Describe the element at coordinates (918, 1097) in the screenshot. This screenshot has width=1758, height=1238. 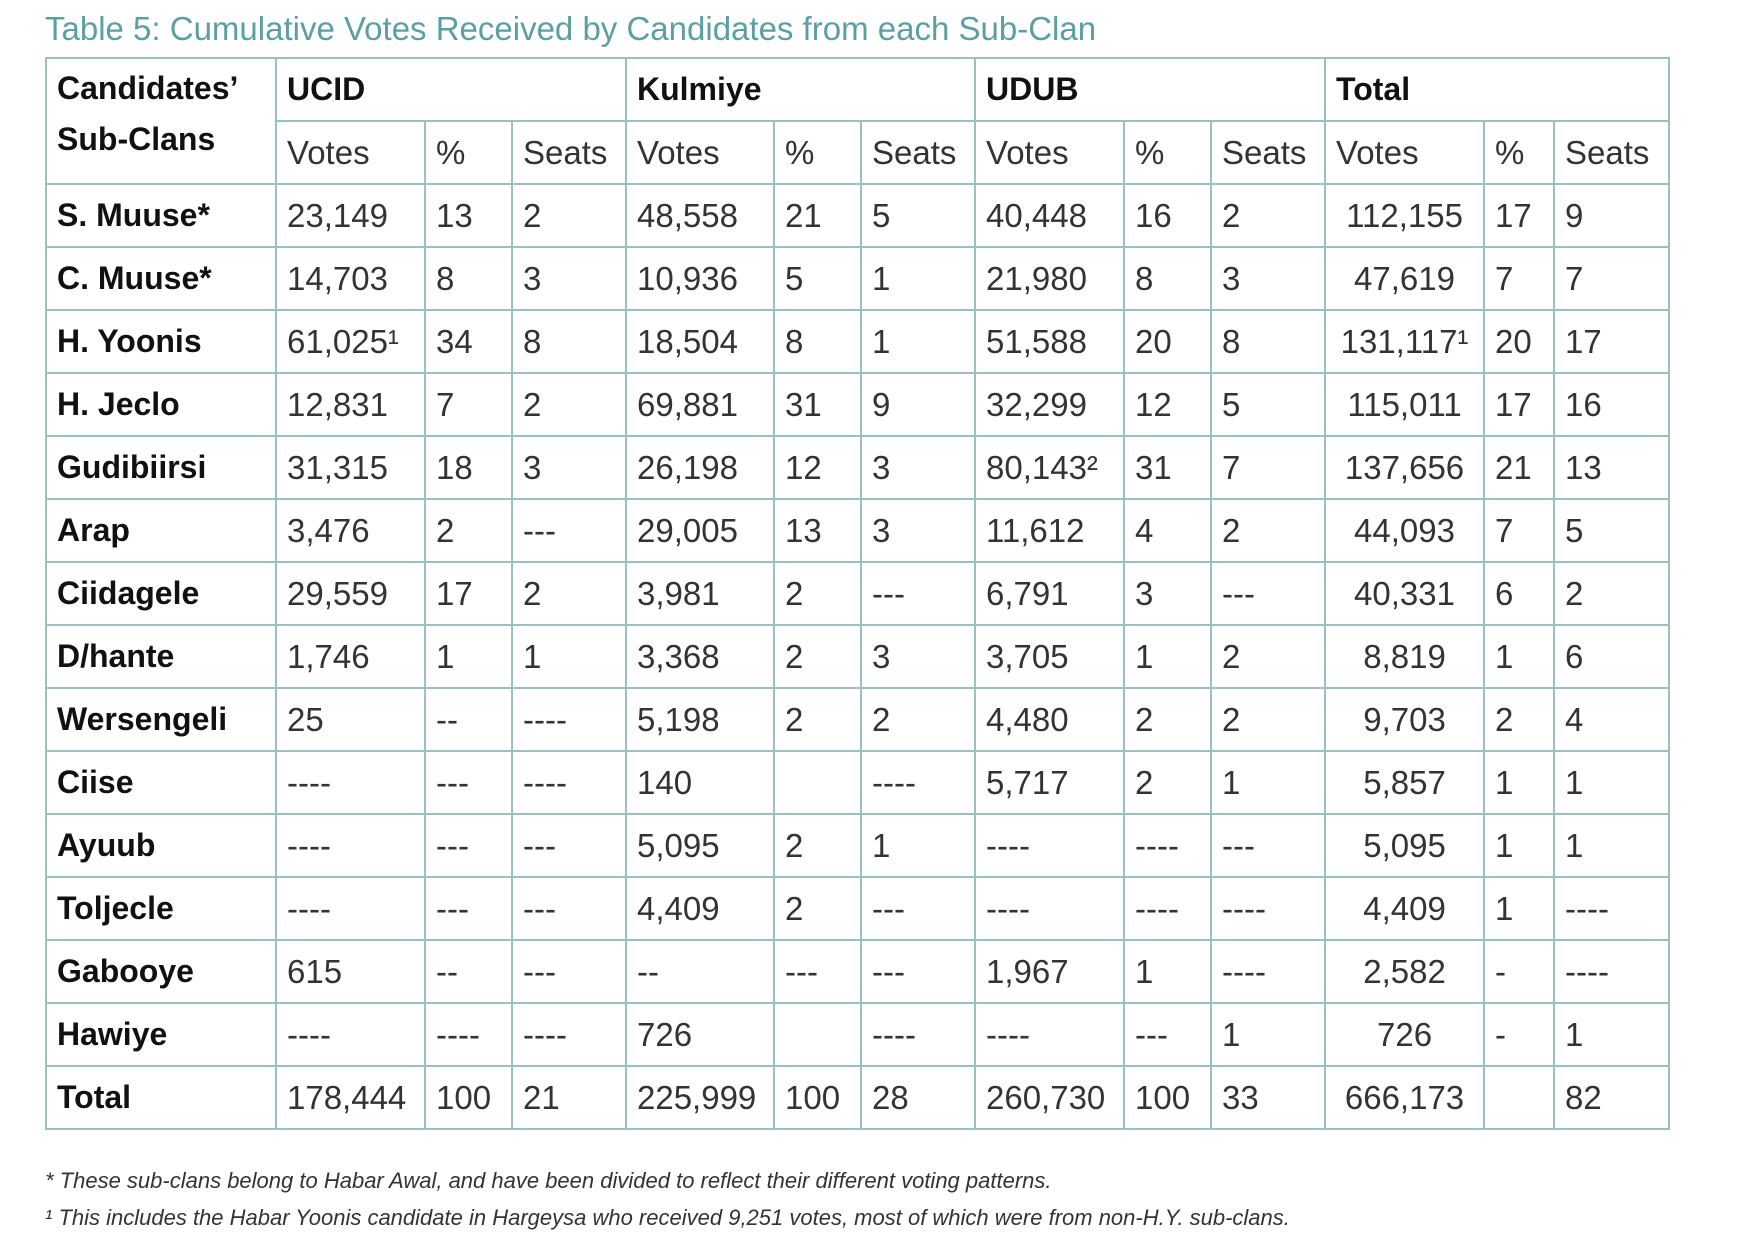
I see `table-cell: 28` at that location.